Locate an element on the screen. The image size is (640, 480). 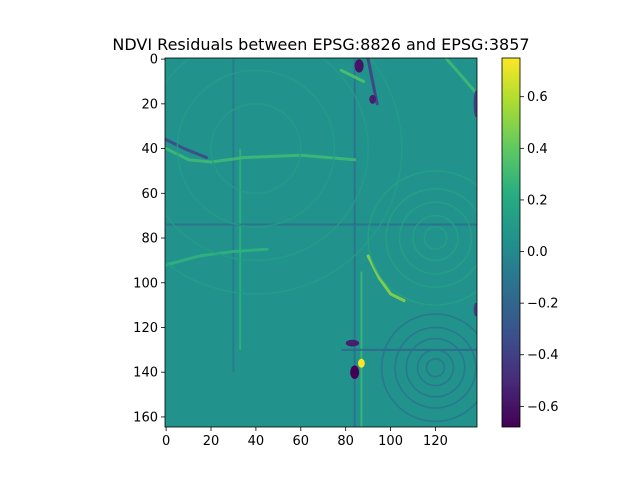
x-tick-label: 20 is located at coordinates (211, 441).